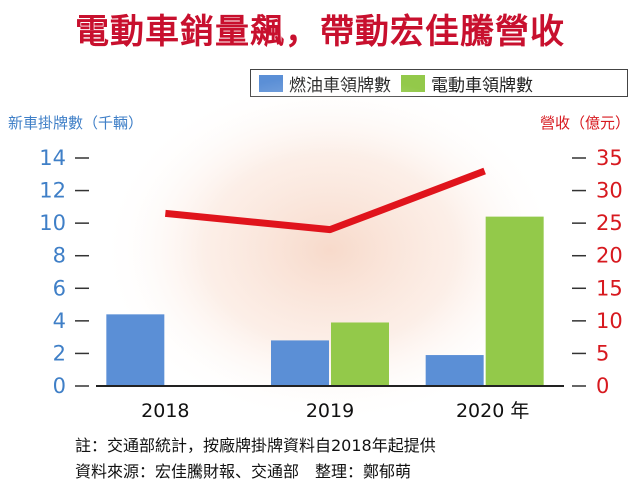 The height and width of the screenshot is (495, 640). Describe the element at coordinates (609, 256) in the screenshot. I see `right-tick-label: 20` at that location.